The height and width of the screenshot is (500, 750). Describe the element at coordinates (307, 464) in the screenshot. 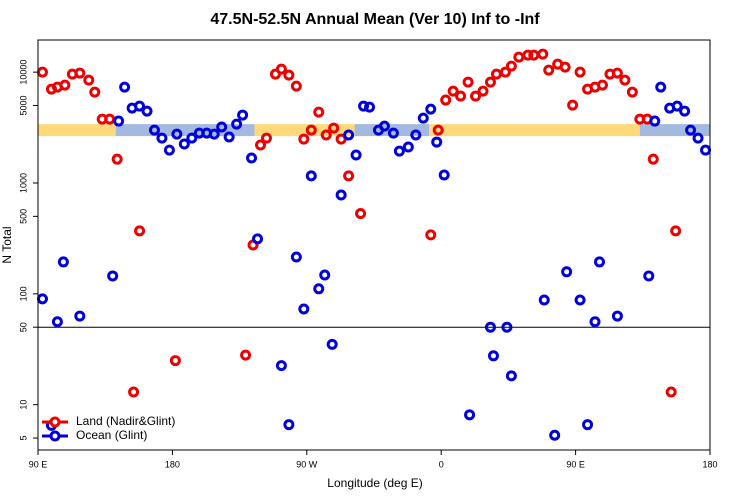

I see `x-tick-label: 90 W` at that location.